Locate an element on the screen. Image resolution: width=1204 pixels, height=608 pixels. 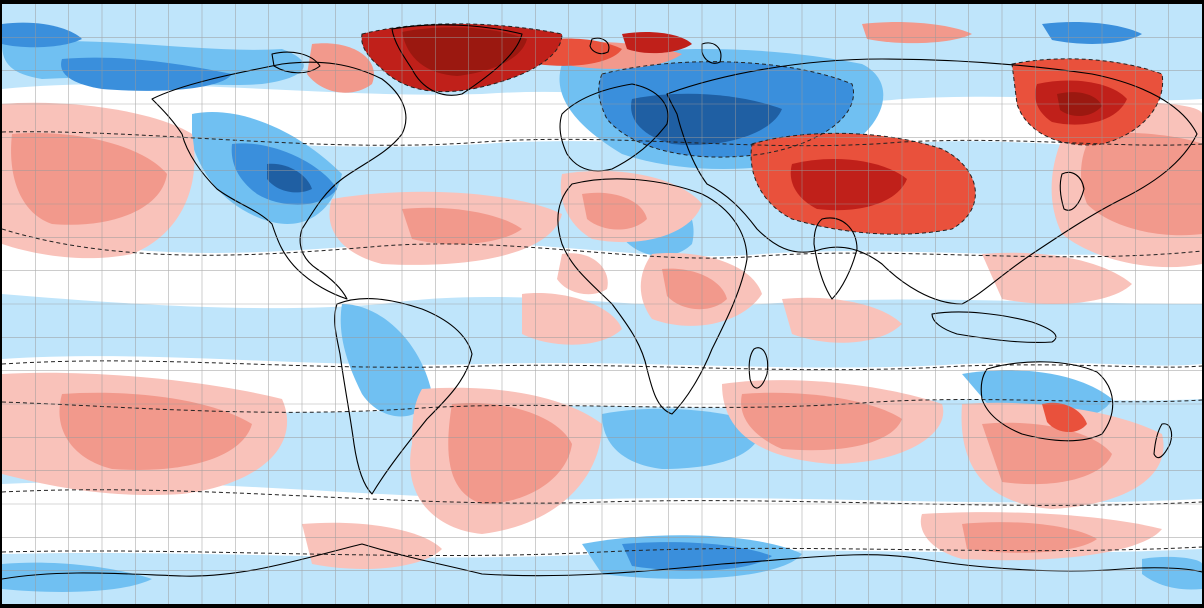
greenland-coast is located at coordinates (457, 60).